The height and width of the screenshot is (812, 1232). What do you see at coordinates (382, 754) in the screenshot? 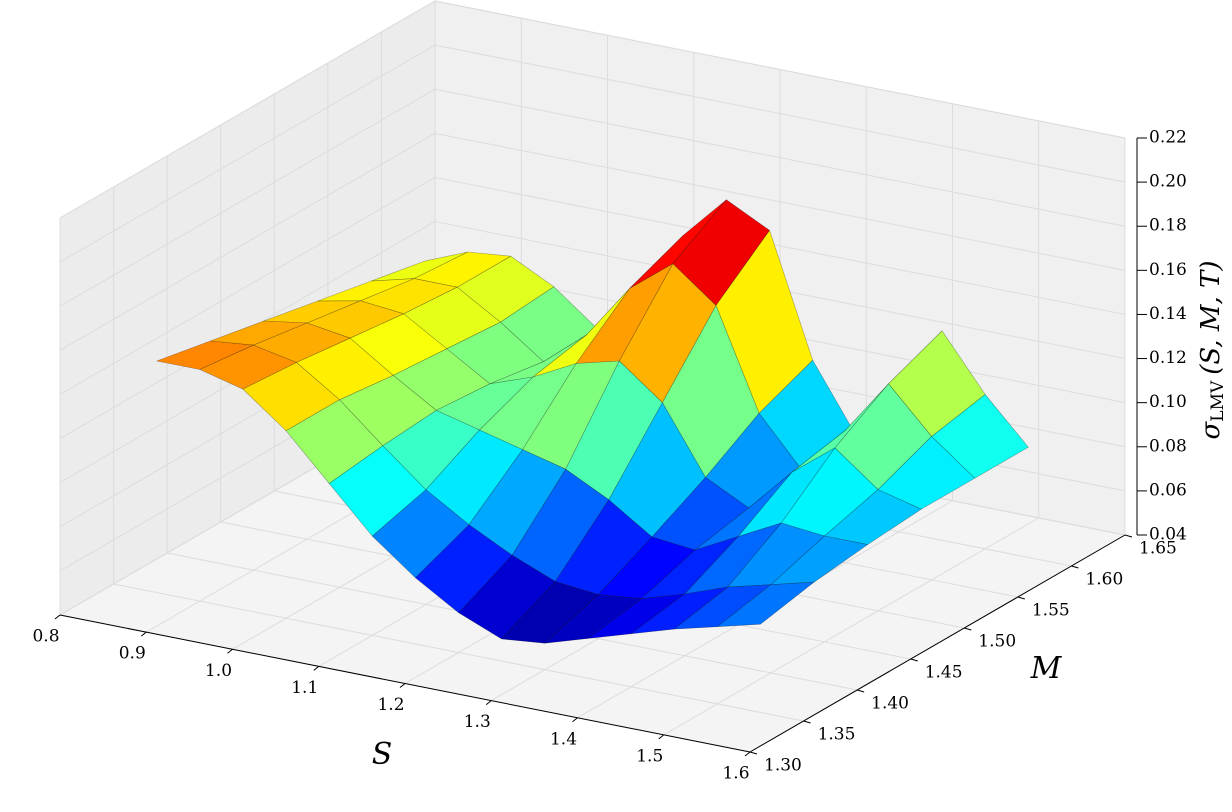
I see `x-axis-label: S` at bounding box center [382, 754].